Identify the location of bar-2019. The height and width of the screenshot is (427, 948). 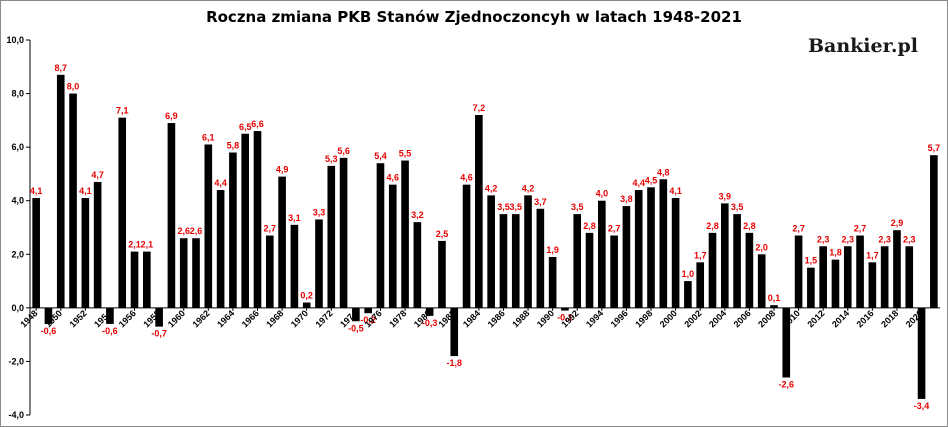
(909, 277).